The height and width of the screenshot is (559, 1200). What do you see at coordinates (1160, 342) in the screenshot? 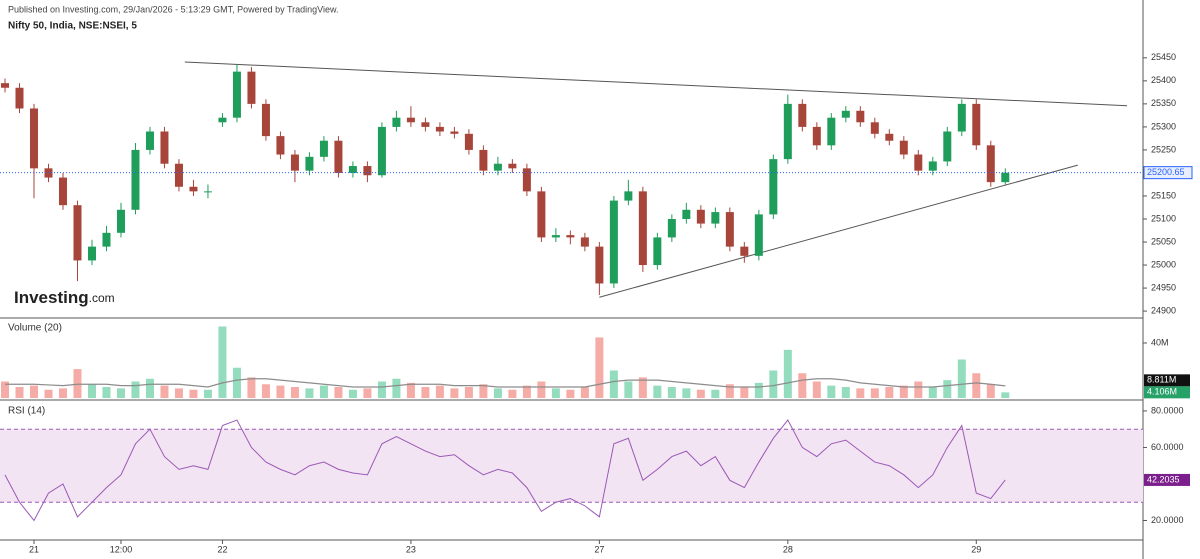
I see `y-tick-label: 40M` at bounding box center [1160, 342].